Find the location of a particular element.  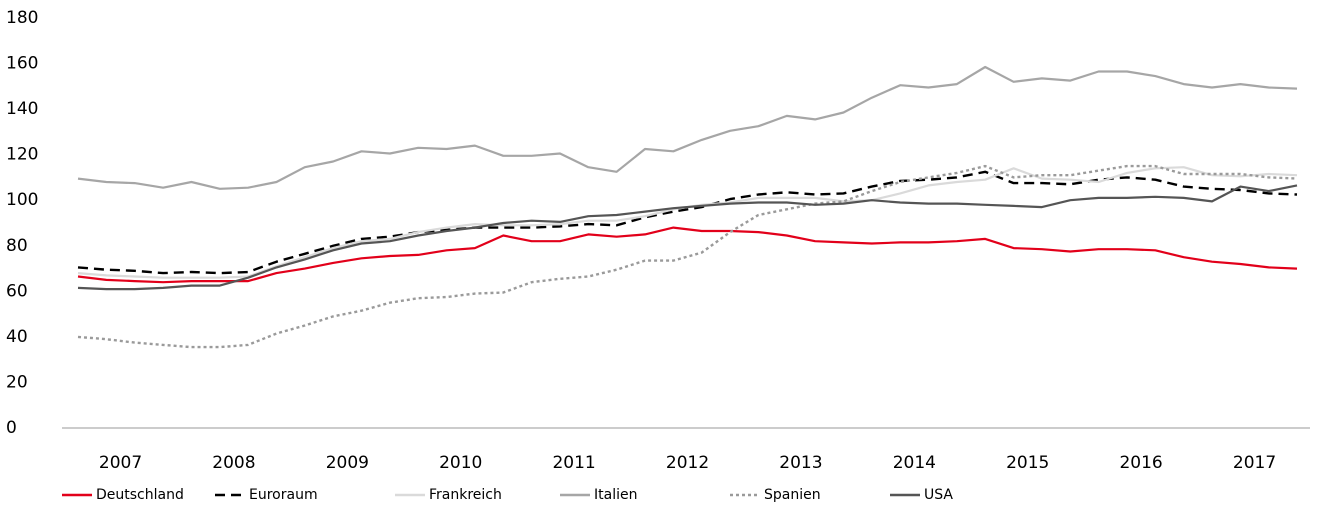

x-tick-label: 2013 is located at coordinates (800, 463).